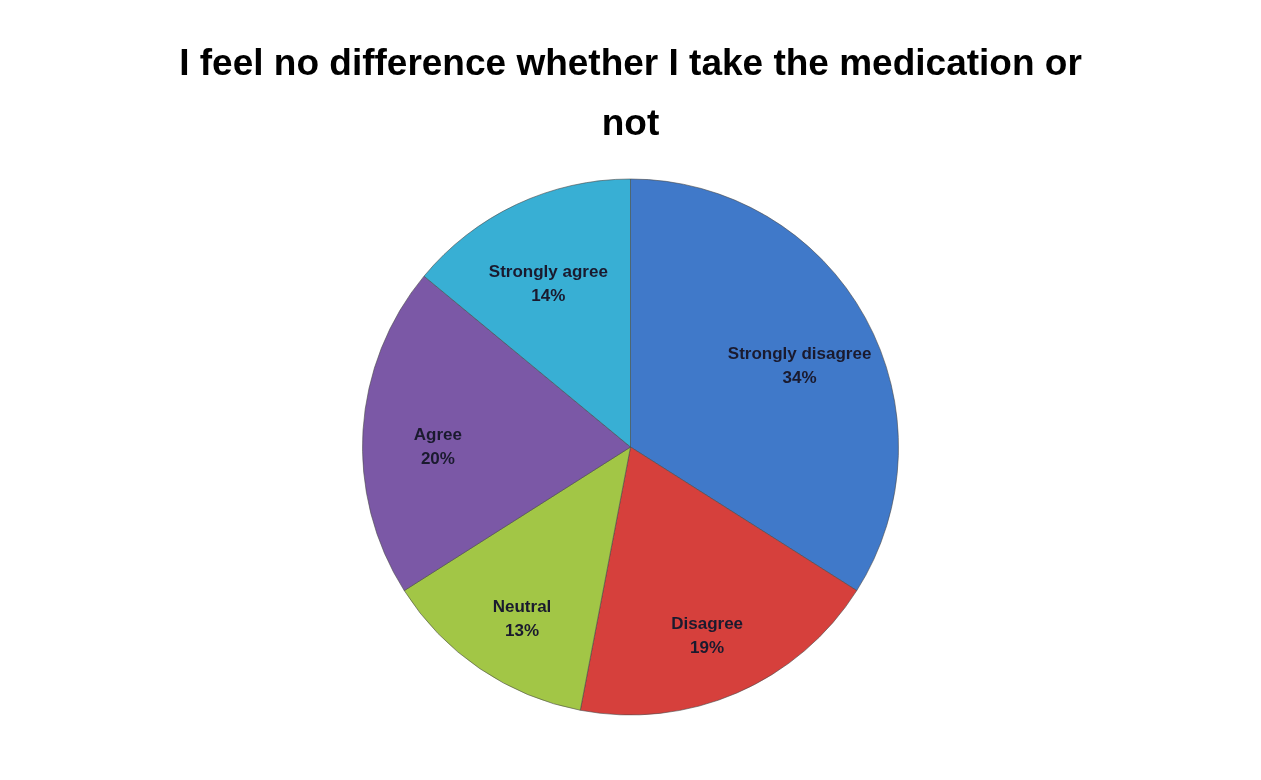 The image size is (1261, 780). I want to click on slice-label: Neutral, so click(522, 606).